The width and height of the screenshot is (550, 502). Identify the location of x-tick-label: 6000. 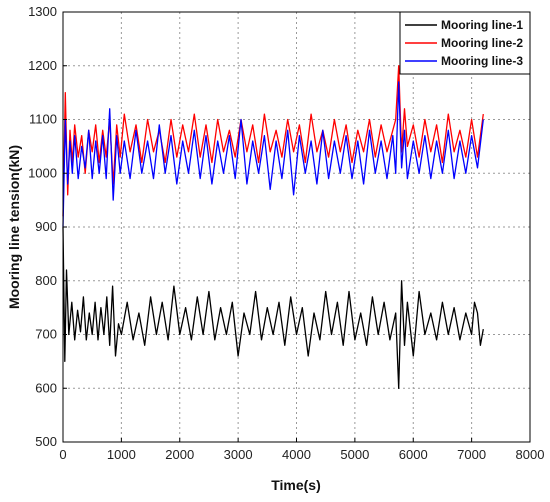
(413, 454).